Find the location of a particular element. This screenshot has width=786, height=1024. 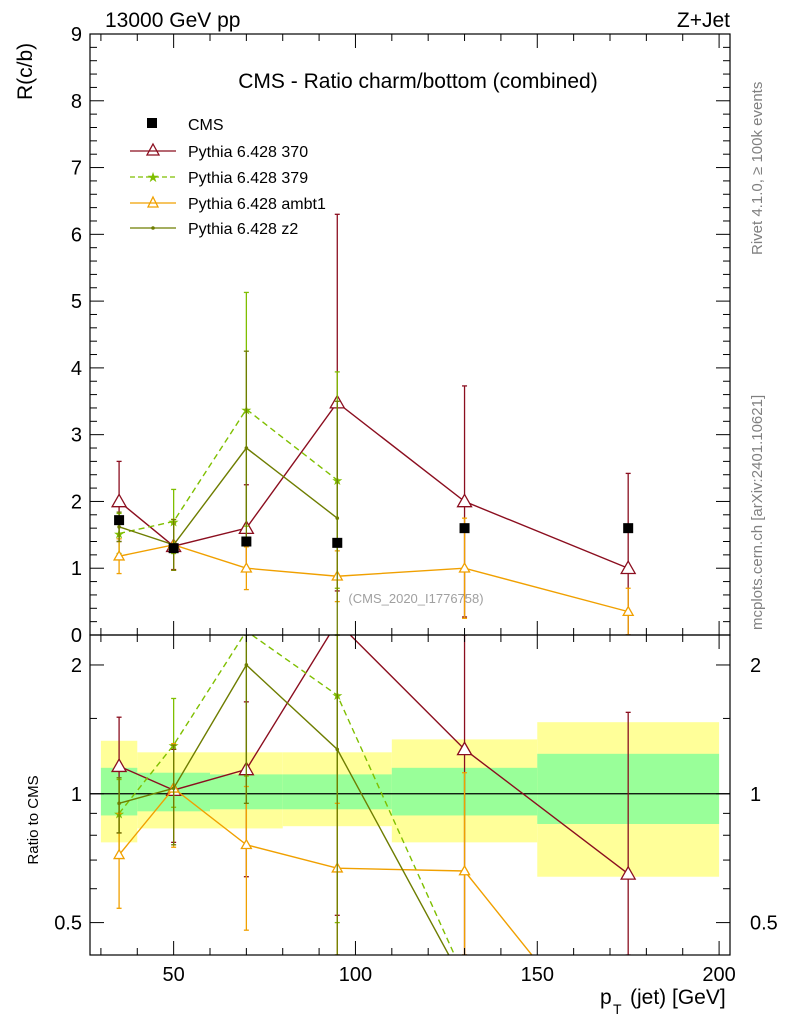

legend-marker-ambt1 is located at coordinates (153, 201).